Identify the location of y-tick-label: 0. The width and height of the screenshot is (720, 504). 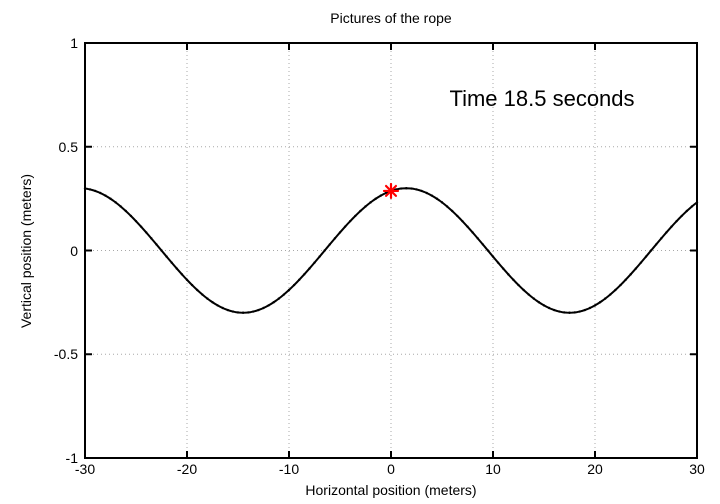
(74, 250).